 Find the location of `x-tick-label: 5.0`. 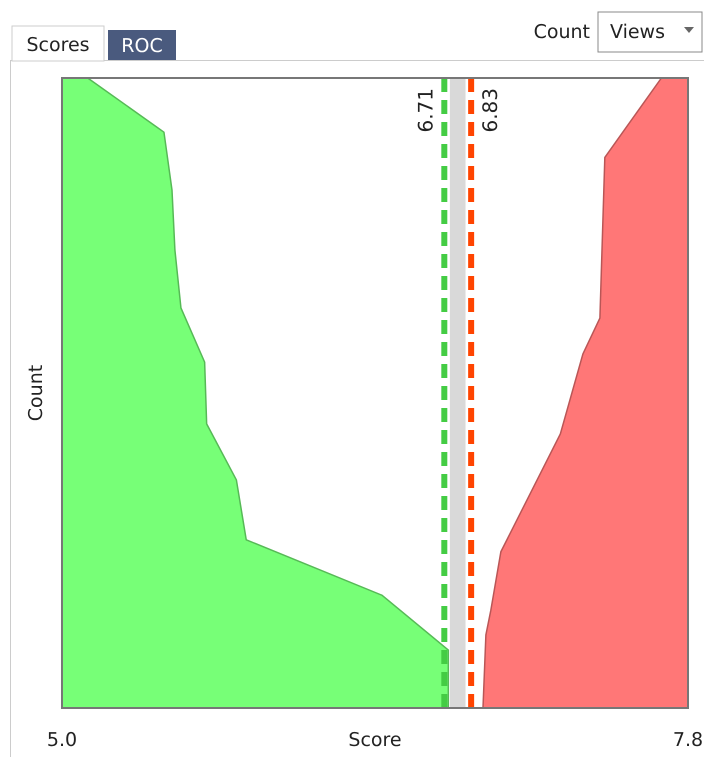

x-tick-label: 5.0 is located at coordinates (62, 740).